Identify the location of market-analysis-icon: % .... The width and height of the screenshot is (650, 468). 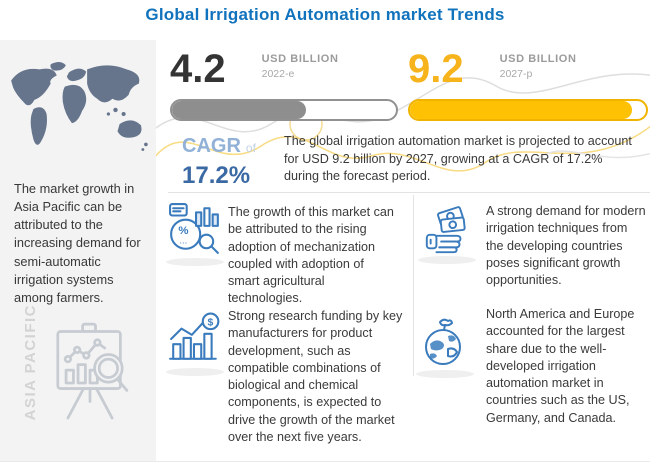
(194, 228).